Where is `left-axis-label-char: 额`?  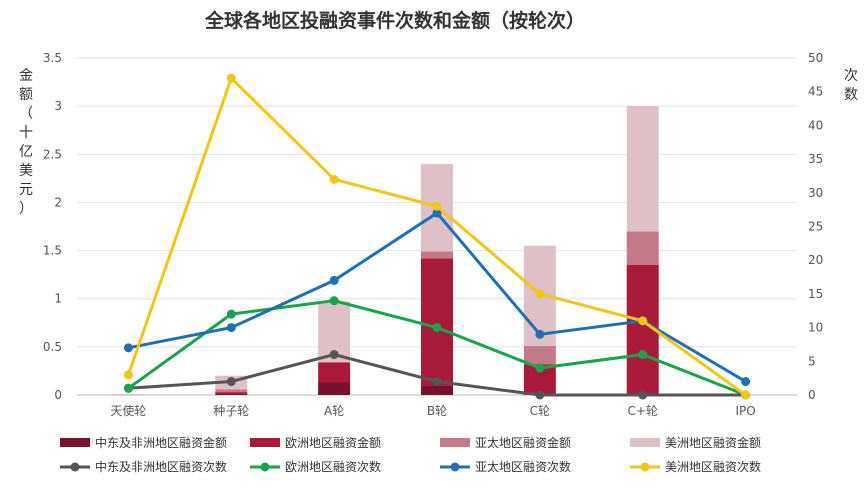 left-axis-label-char: 额 is located at coordinates (26, 95).